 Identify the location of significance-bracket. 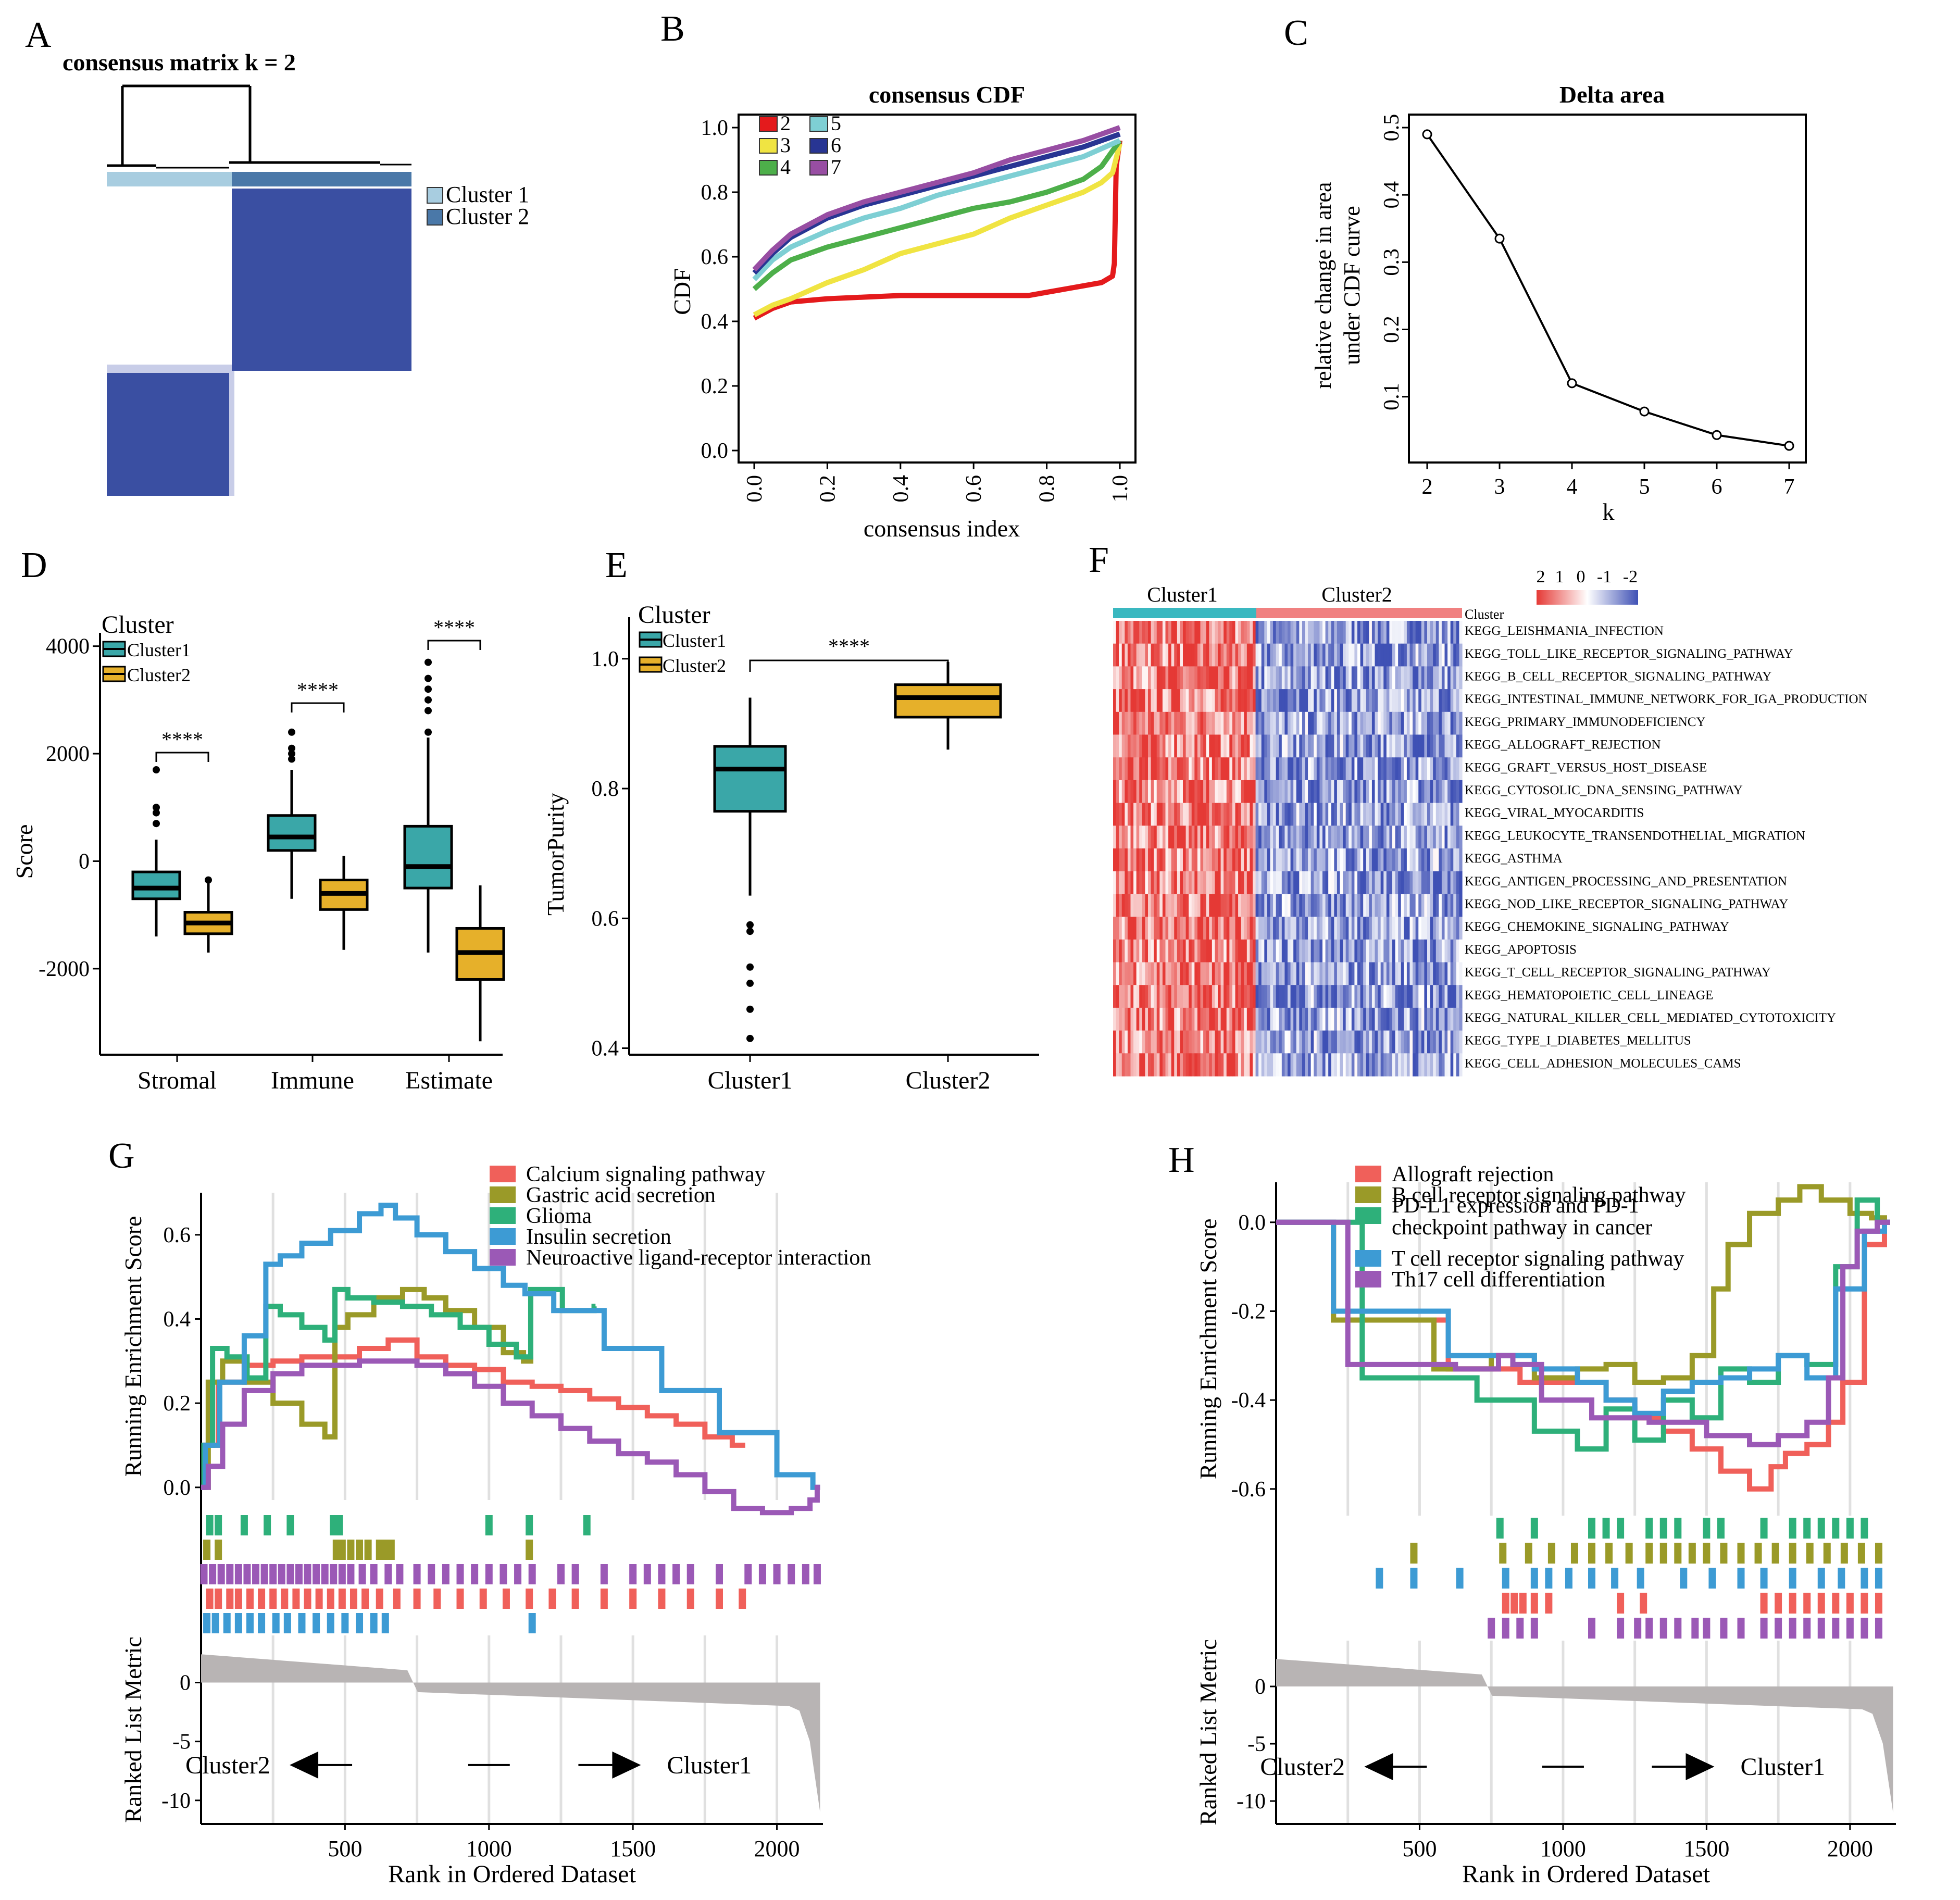
(182, 757).